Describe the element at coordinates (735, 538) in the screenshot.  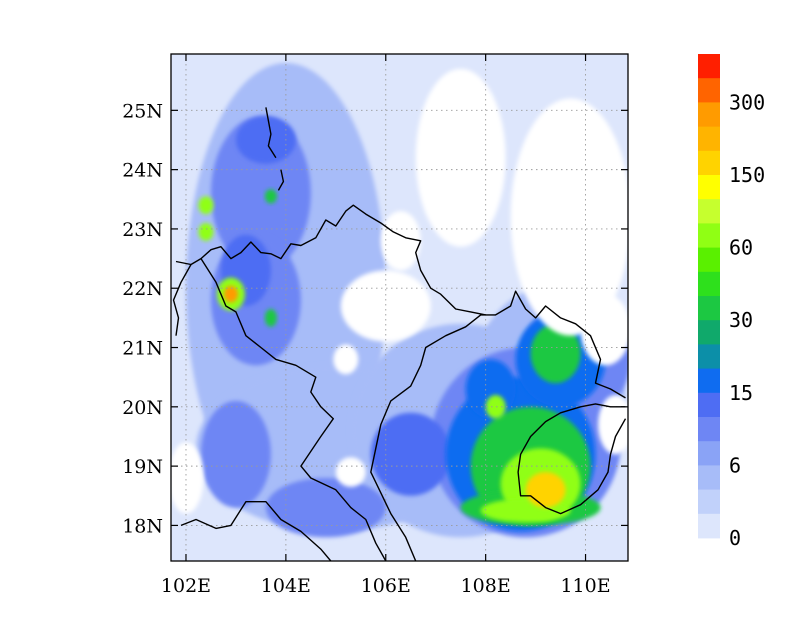
I see `colorbar-label: 0` at that location.